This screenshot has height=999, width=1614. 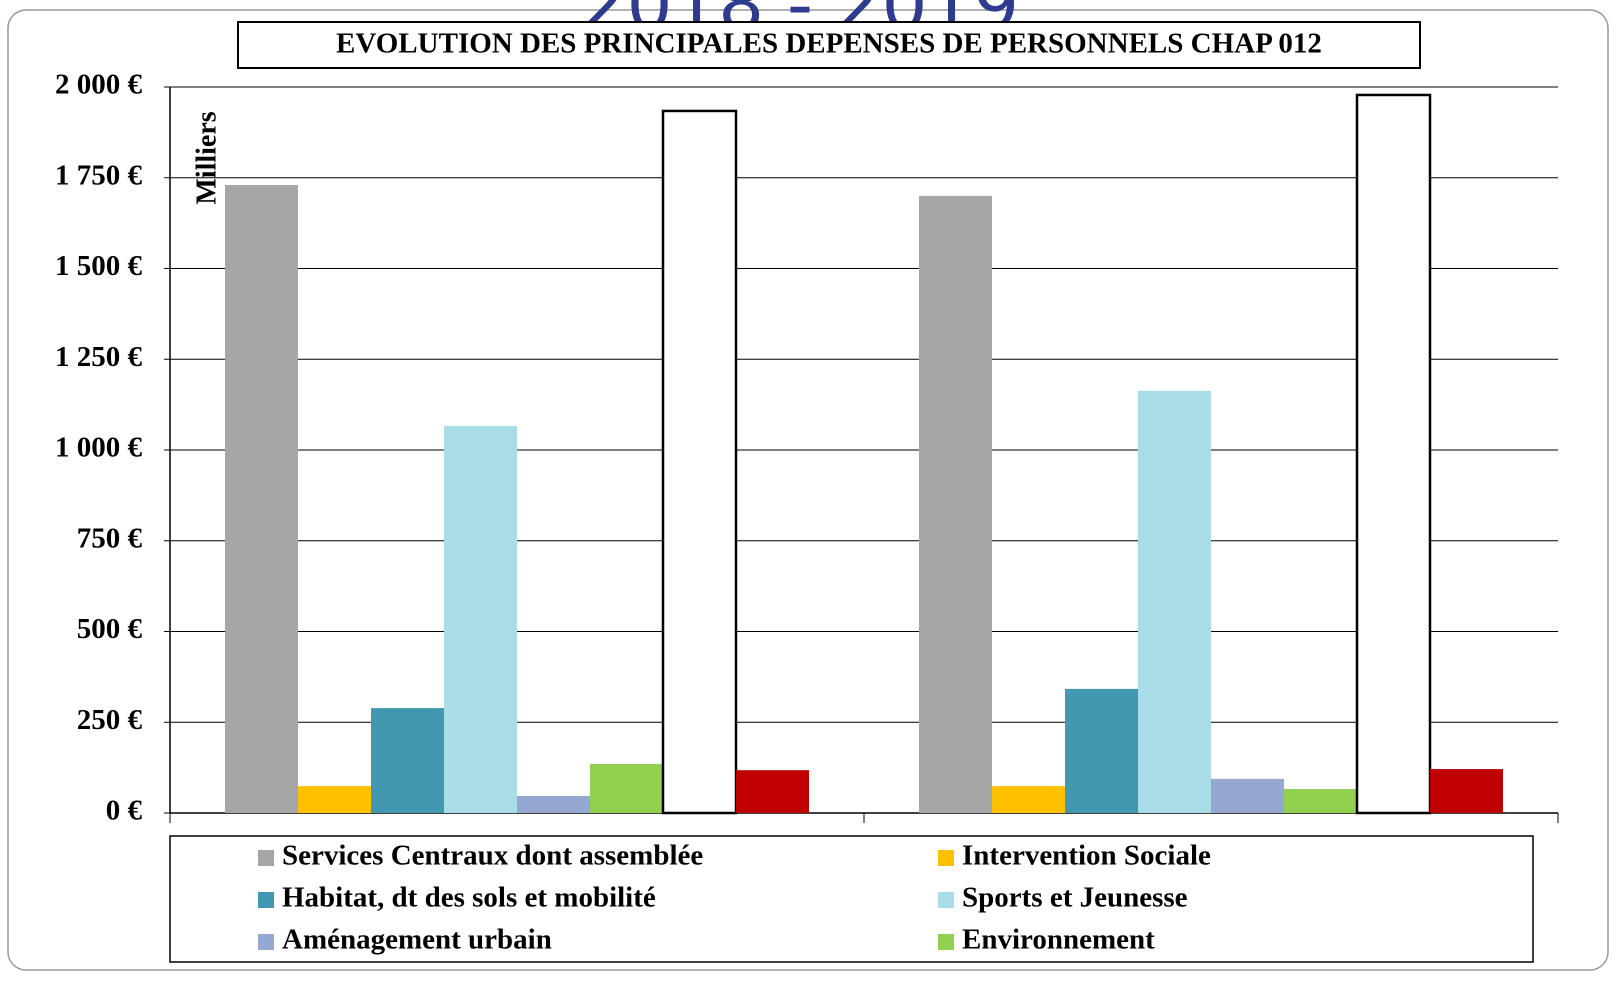 What do you see at coordinates (206, 157) in the screenshot?
I see `y-axis-label: Milliers` at bounding box center [206, 157].